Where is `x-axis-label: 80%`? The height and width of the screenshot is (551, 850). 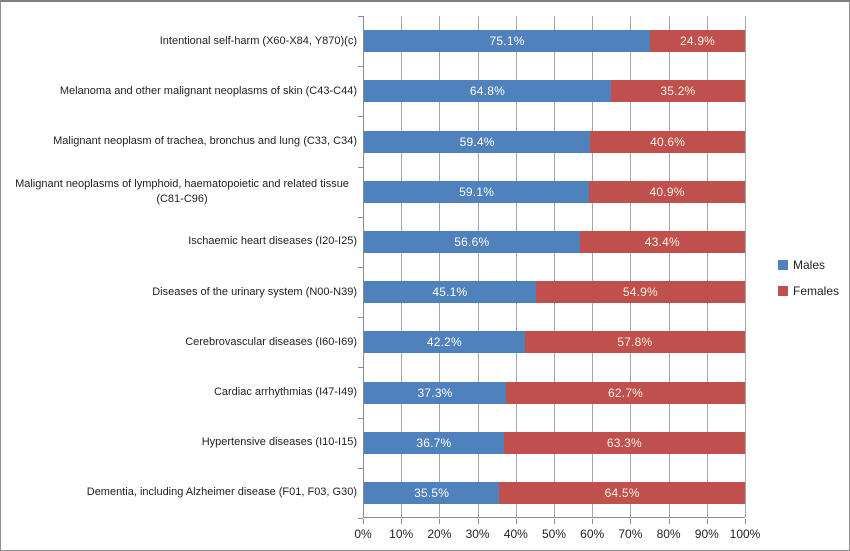 x-axis-label: 80% is located at coordinates (668, 534).